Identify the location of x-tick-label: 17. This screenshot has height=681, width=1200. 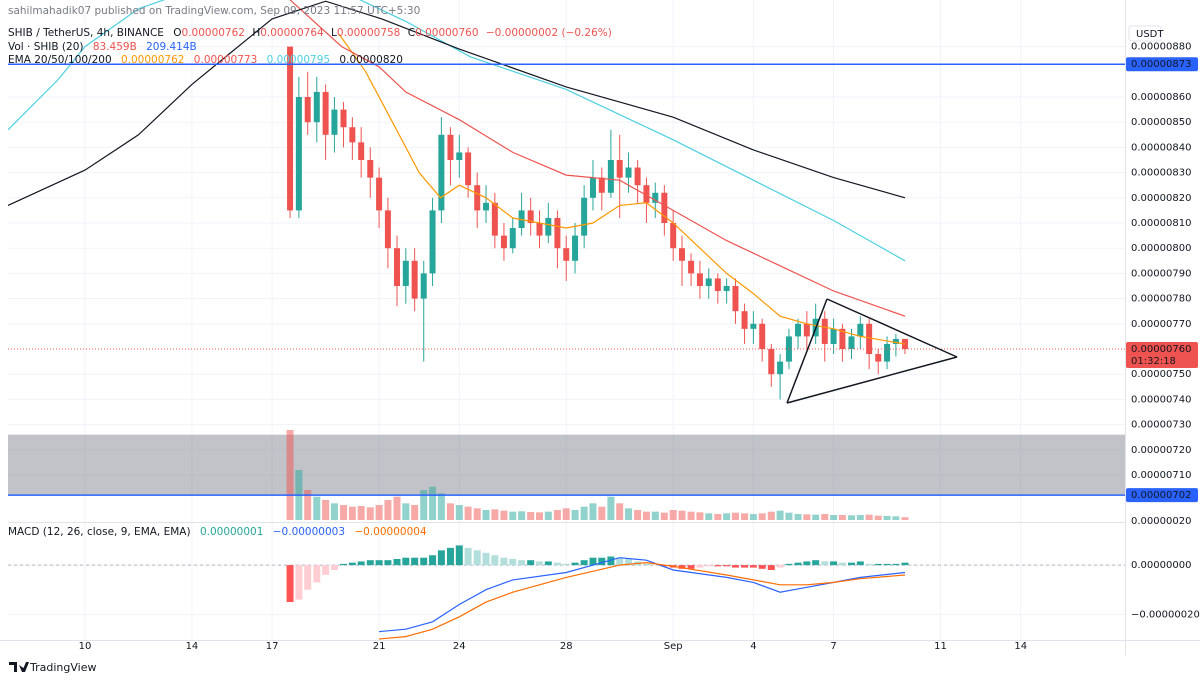
(272, 646).